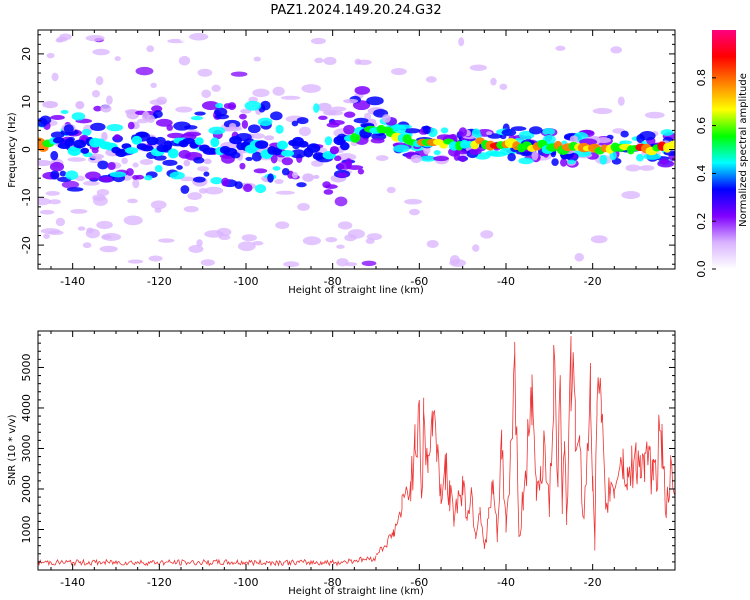 Image resolution: width=750 pixels, height=600 pixels. I want to click on x-tick-label: -120, so click(159, 281).